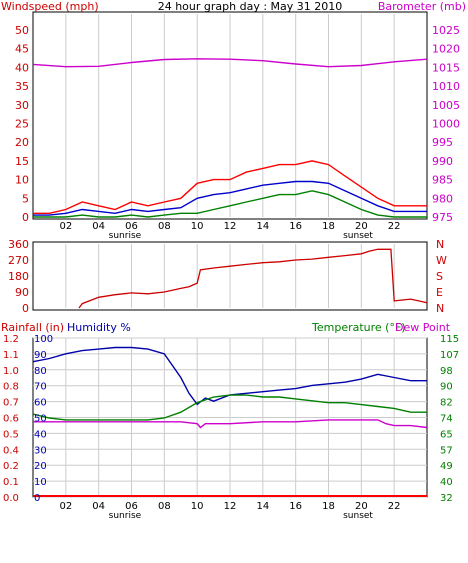  I want to click on direction-tick-label: 360, so click(18, 244).